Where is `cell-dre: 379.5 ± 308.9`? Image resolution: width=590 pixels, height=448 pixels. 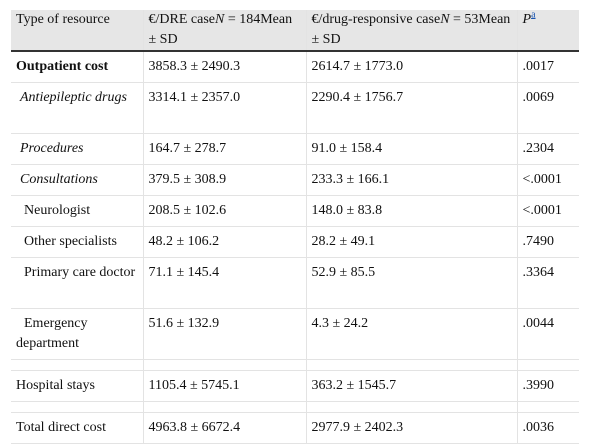 cell-dre: 379.5 ± 308.9 is located at coordinates (224, 180).